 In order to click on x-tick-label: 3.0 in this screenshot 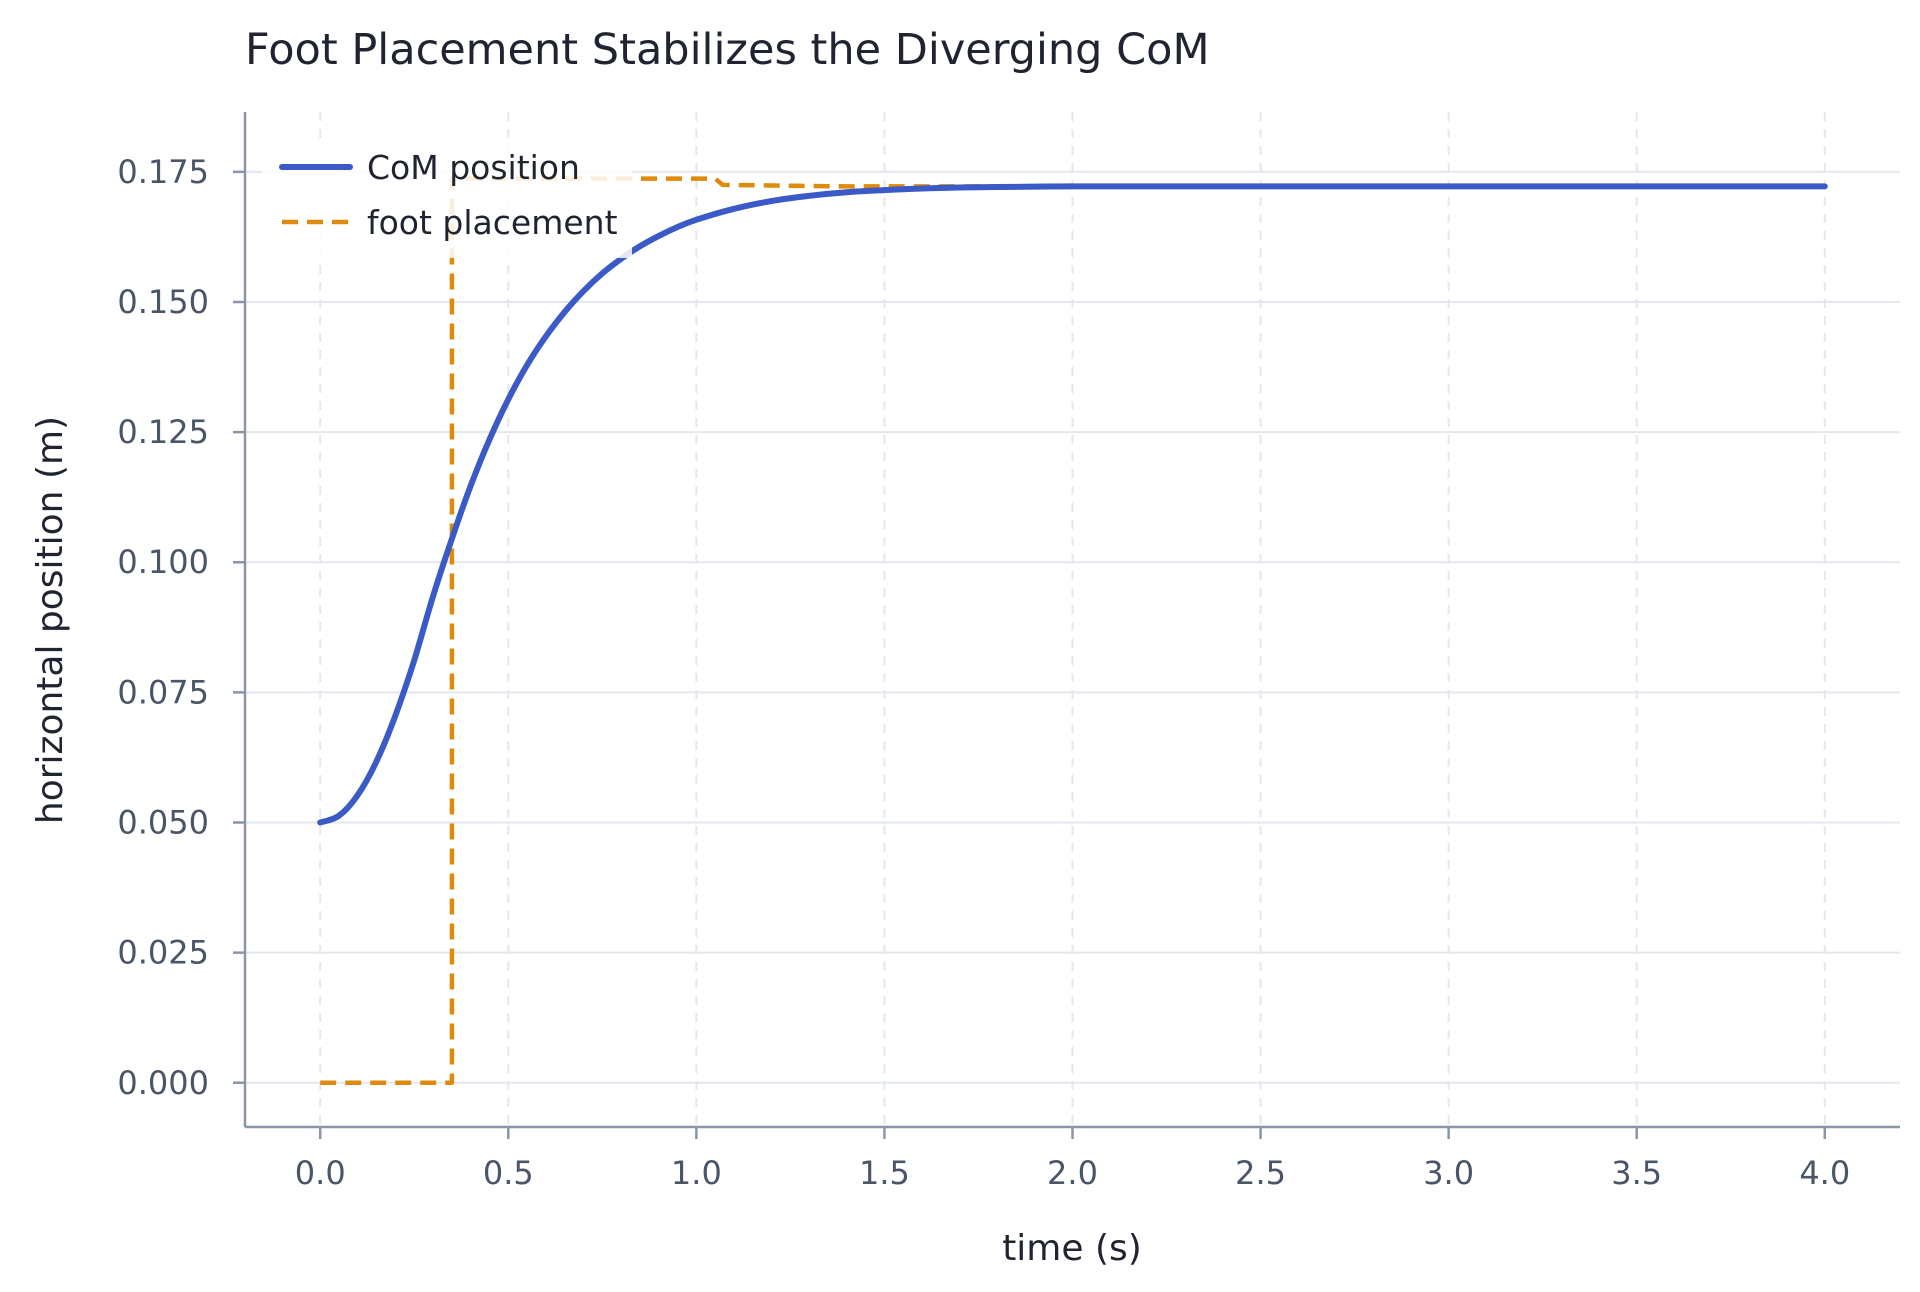, I will do `click(1448, 1173)`.